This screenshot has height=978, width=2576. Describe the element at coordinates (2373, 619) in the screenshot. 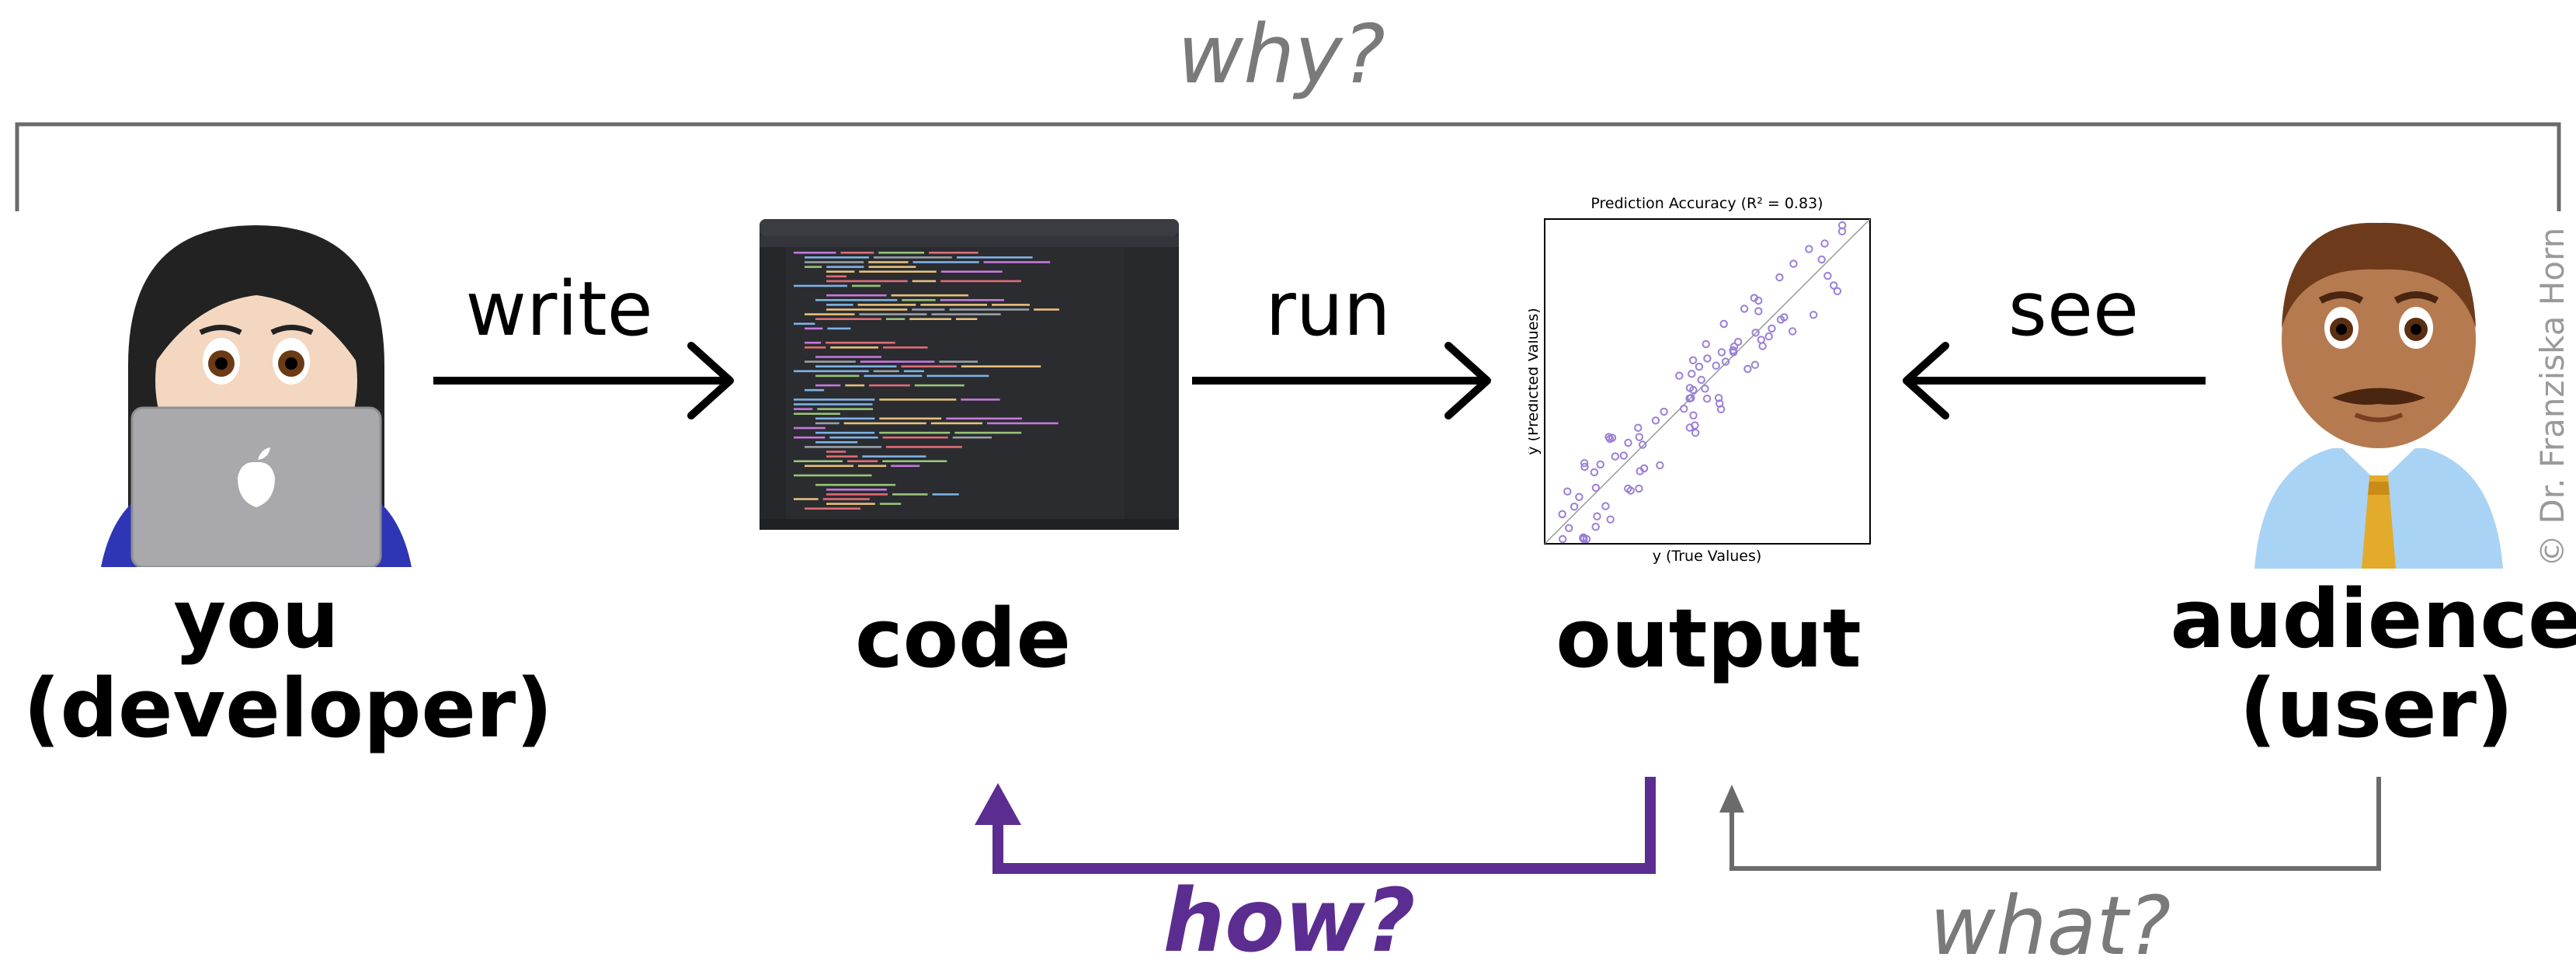

I see `user-label-line1: audience` at that location.